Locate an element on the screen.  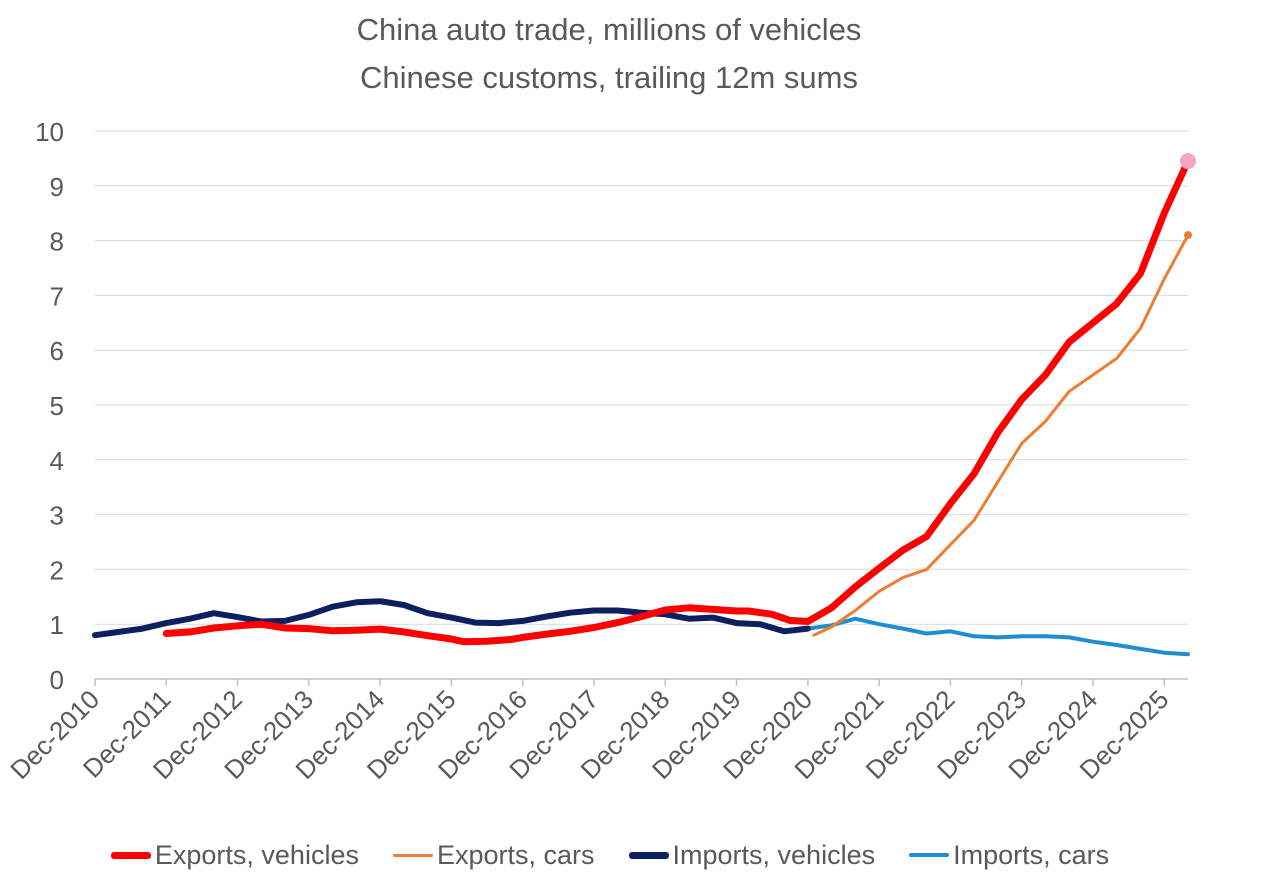
legend-swatch-exports-cars is located at coordinates (412, 855).